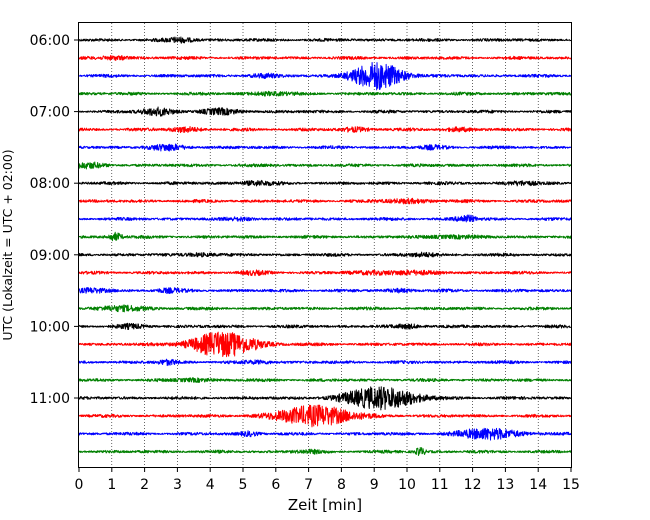 The height and width of the screenshot is (520, 650). What do you see at coordinates (308, 485) in the screenshot?
I see `x-tick-label: 7` at bounding box center [308, 485].